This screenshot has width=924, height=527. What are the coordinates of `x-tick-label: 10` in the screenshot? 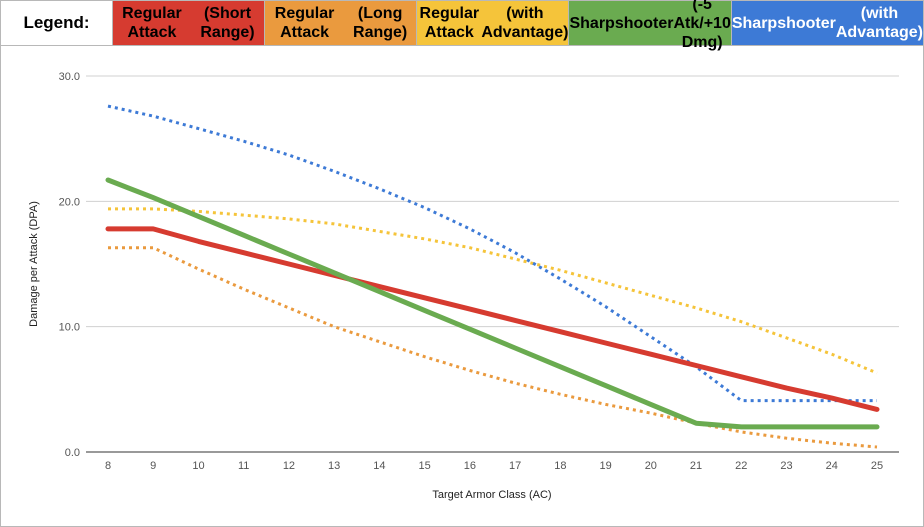 It's located at (198, 466).